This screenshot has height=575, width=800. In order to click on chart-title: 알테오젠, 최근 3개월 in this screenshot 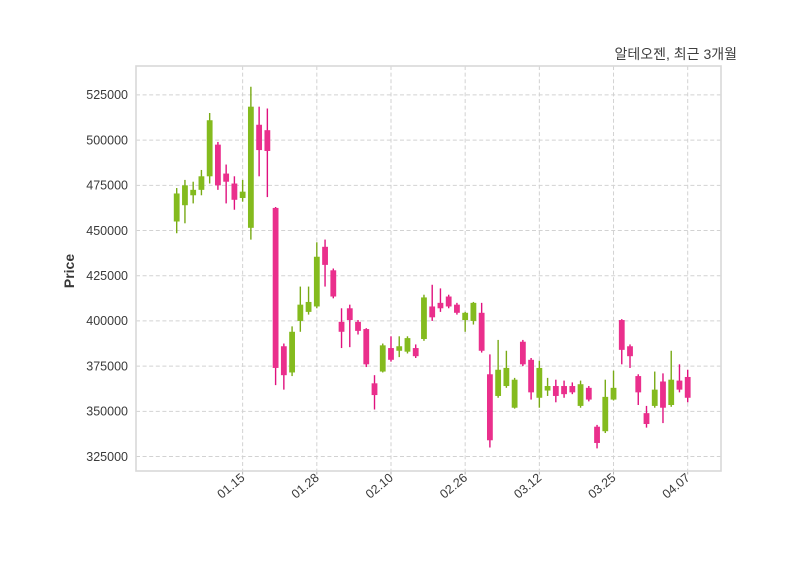, I will do `click(676, 54)`.